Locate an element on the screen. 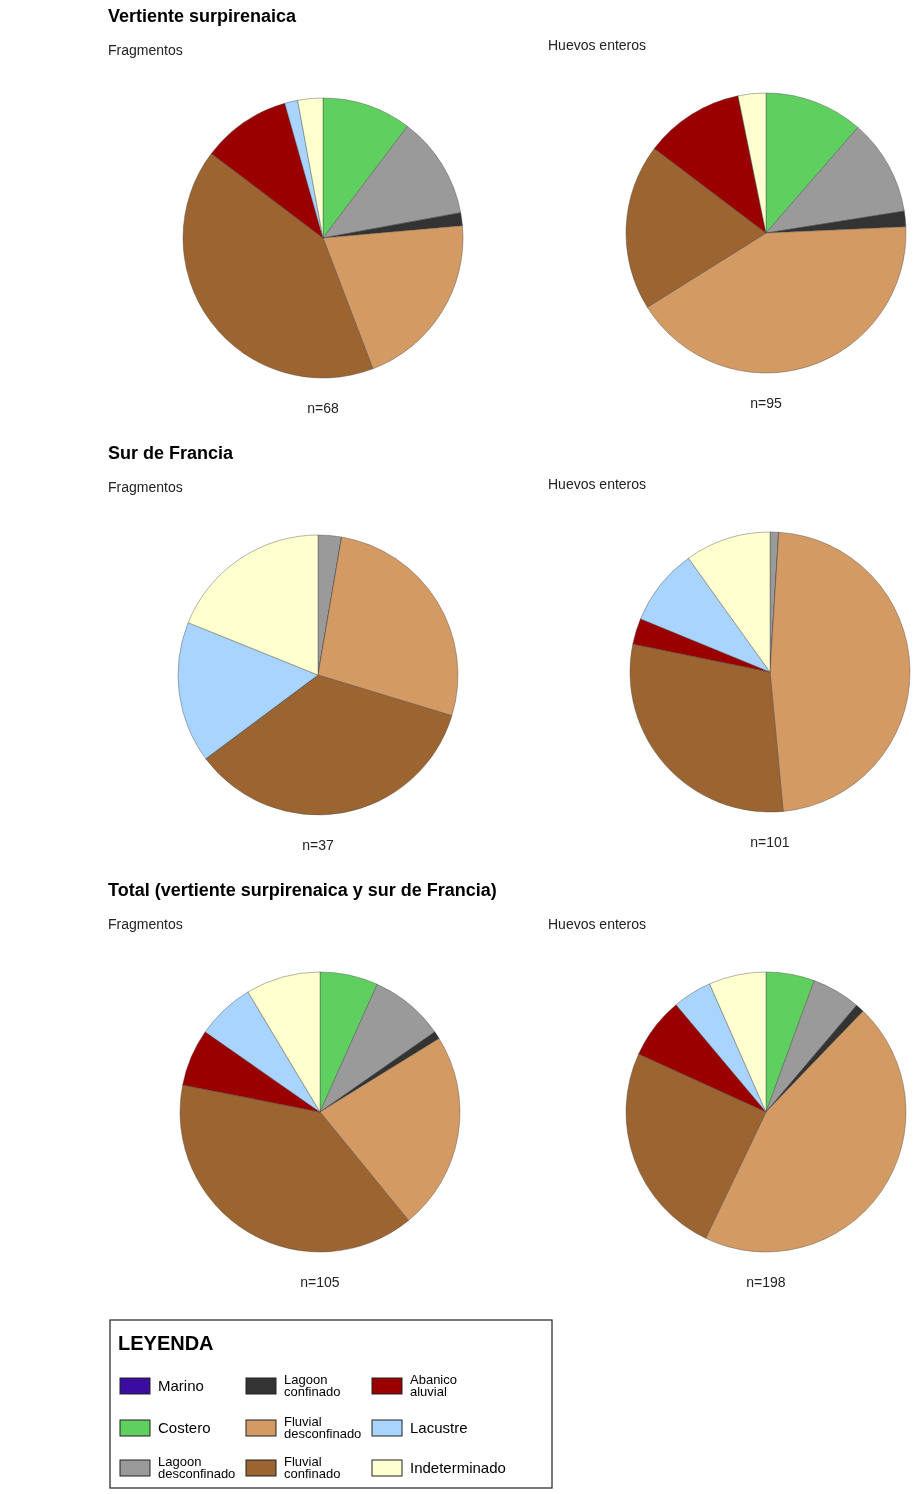  text: n=68 is located at coordinates (323, 408).